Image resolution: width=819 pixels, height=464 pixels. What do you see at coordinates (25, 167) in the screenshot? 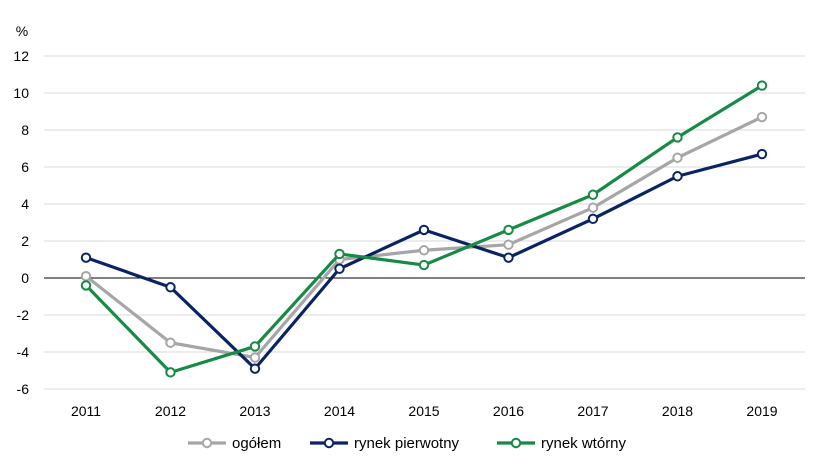
I see `y-tick-label: 6` at bounding box center [25, 167].